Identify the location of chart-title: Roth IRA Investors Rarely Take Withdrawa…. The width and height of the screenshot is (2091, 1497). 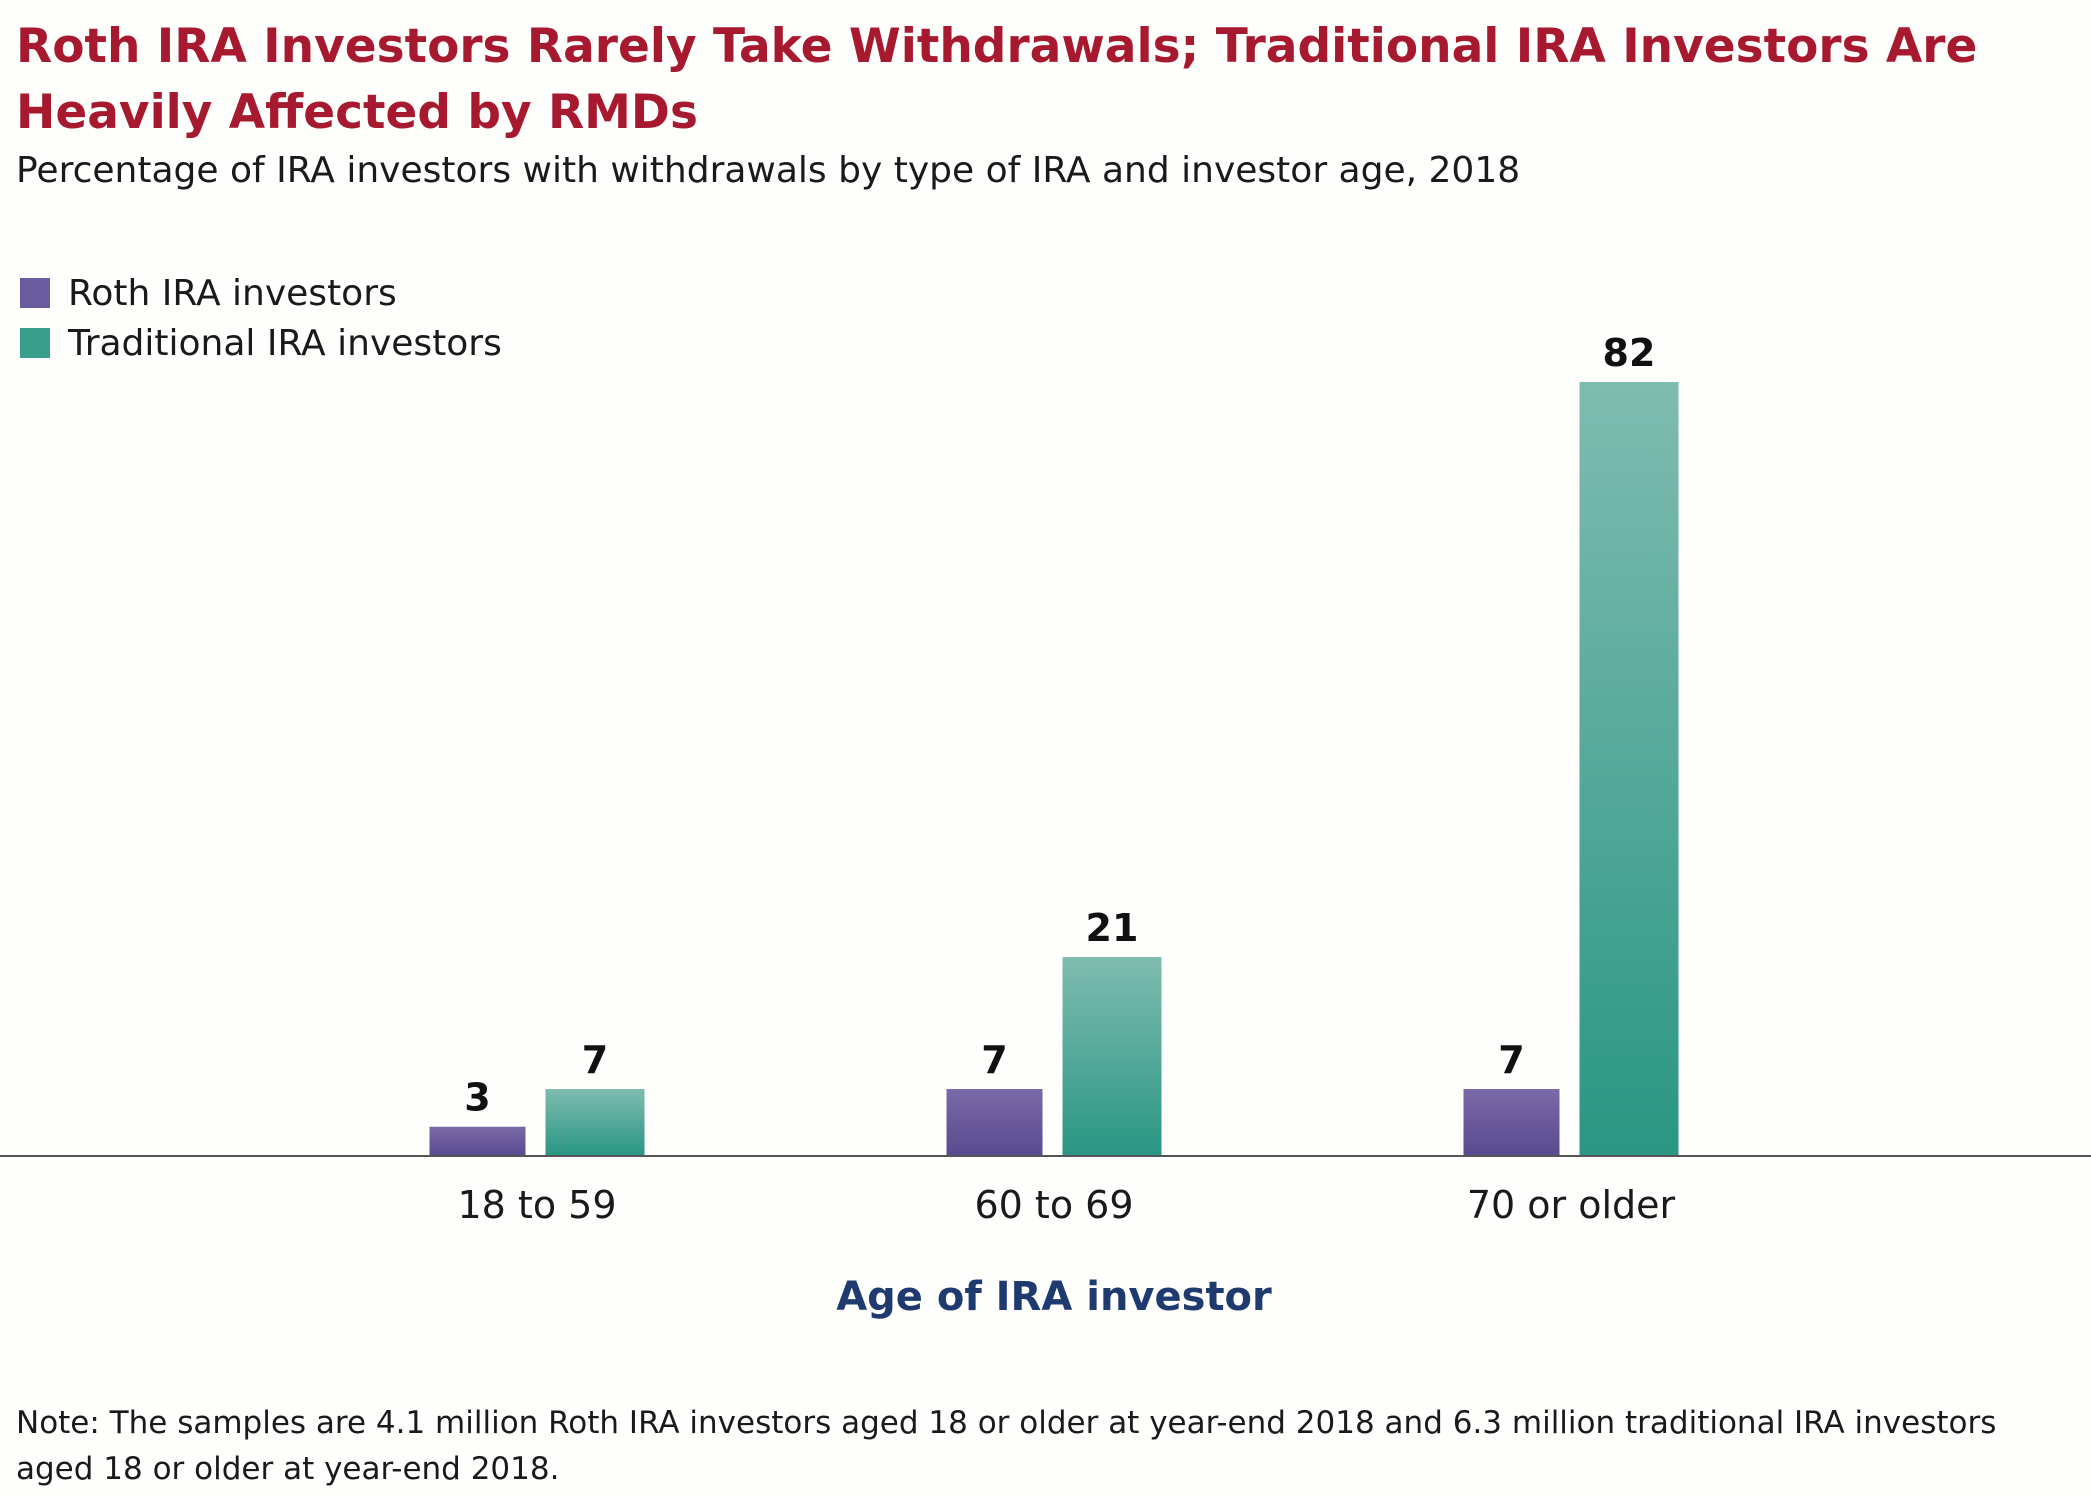
(997, 79).